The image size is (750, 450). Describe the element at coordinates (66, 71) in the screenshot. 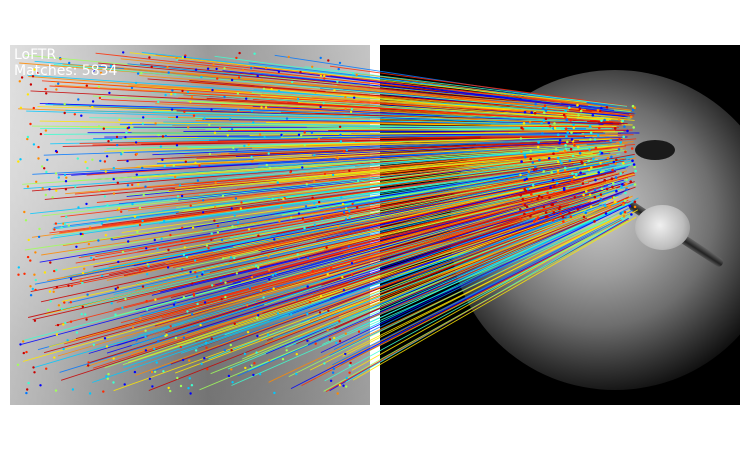

I see `matches-count-label: Matches: 5834` at that location.